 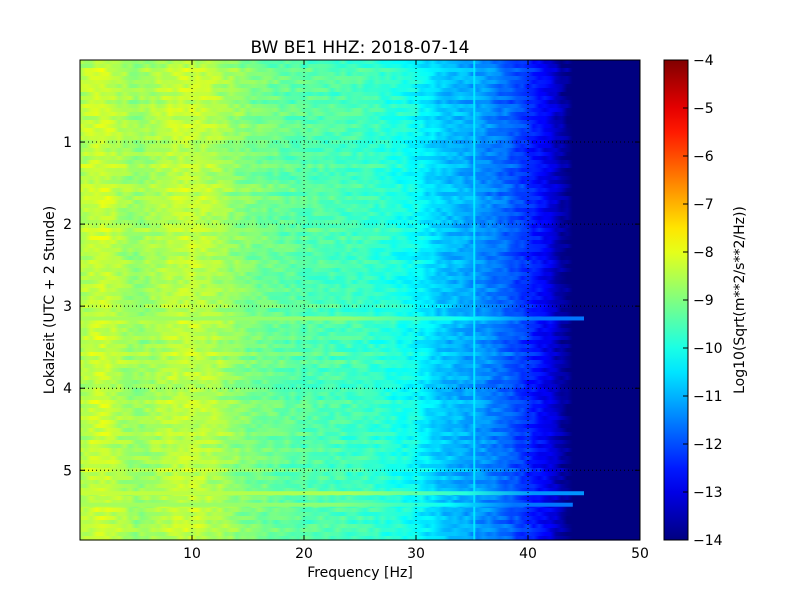 What do you see at coordinates (359, 48) in the screenshot?
I see `chart-title: BW BE1 HHZ: 2018-07-14` at bounding box center [359, 48].